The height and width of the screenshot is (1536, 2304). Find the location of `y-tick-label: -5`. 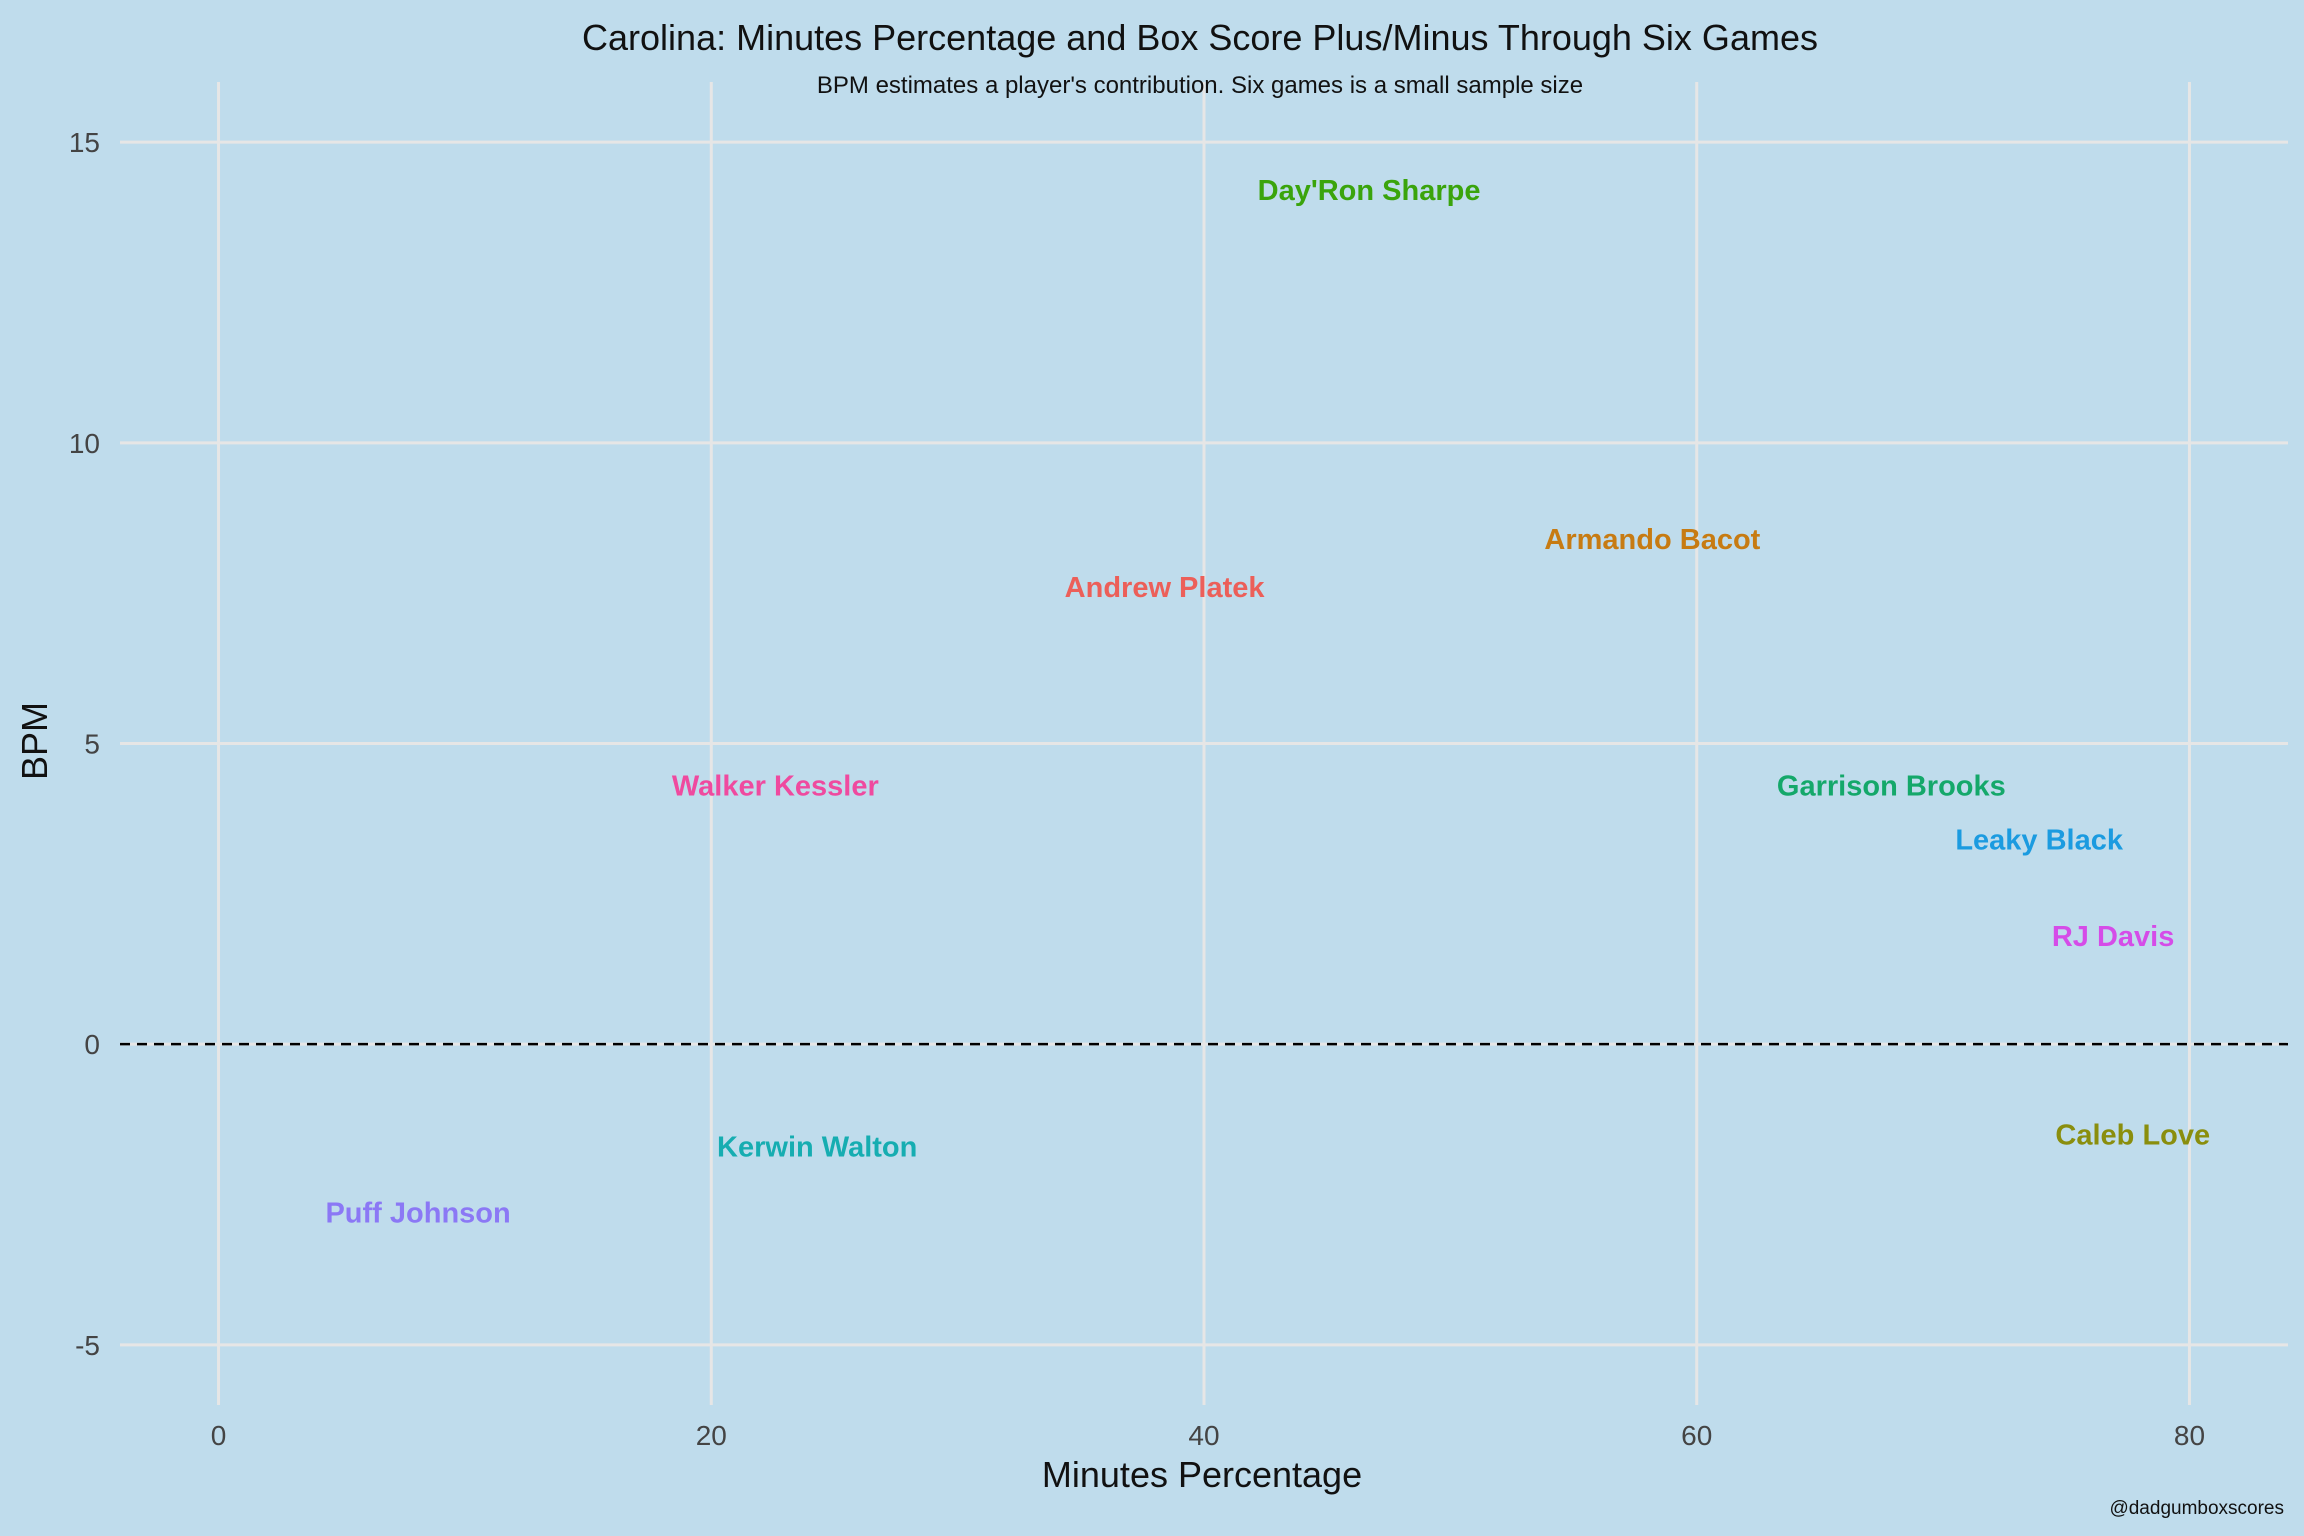

y-tick-label: -5 is located at coordinates (87, 1345).